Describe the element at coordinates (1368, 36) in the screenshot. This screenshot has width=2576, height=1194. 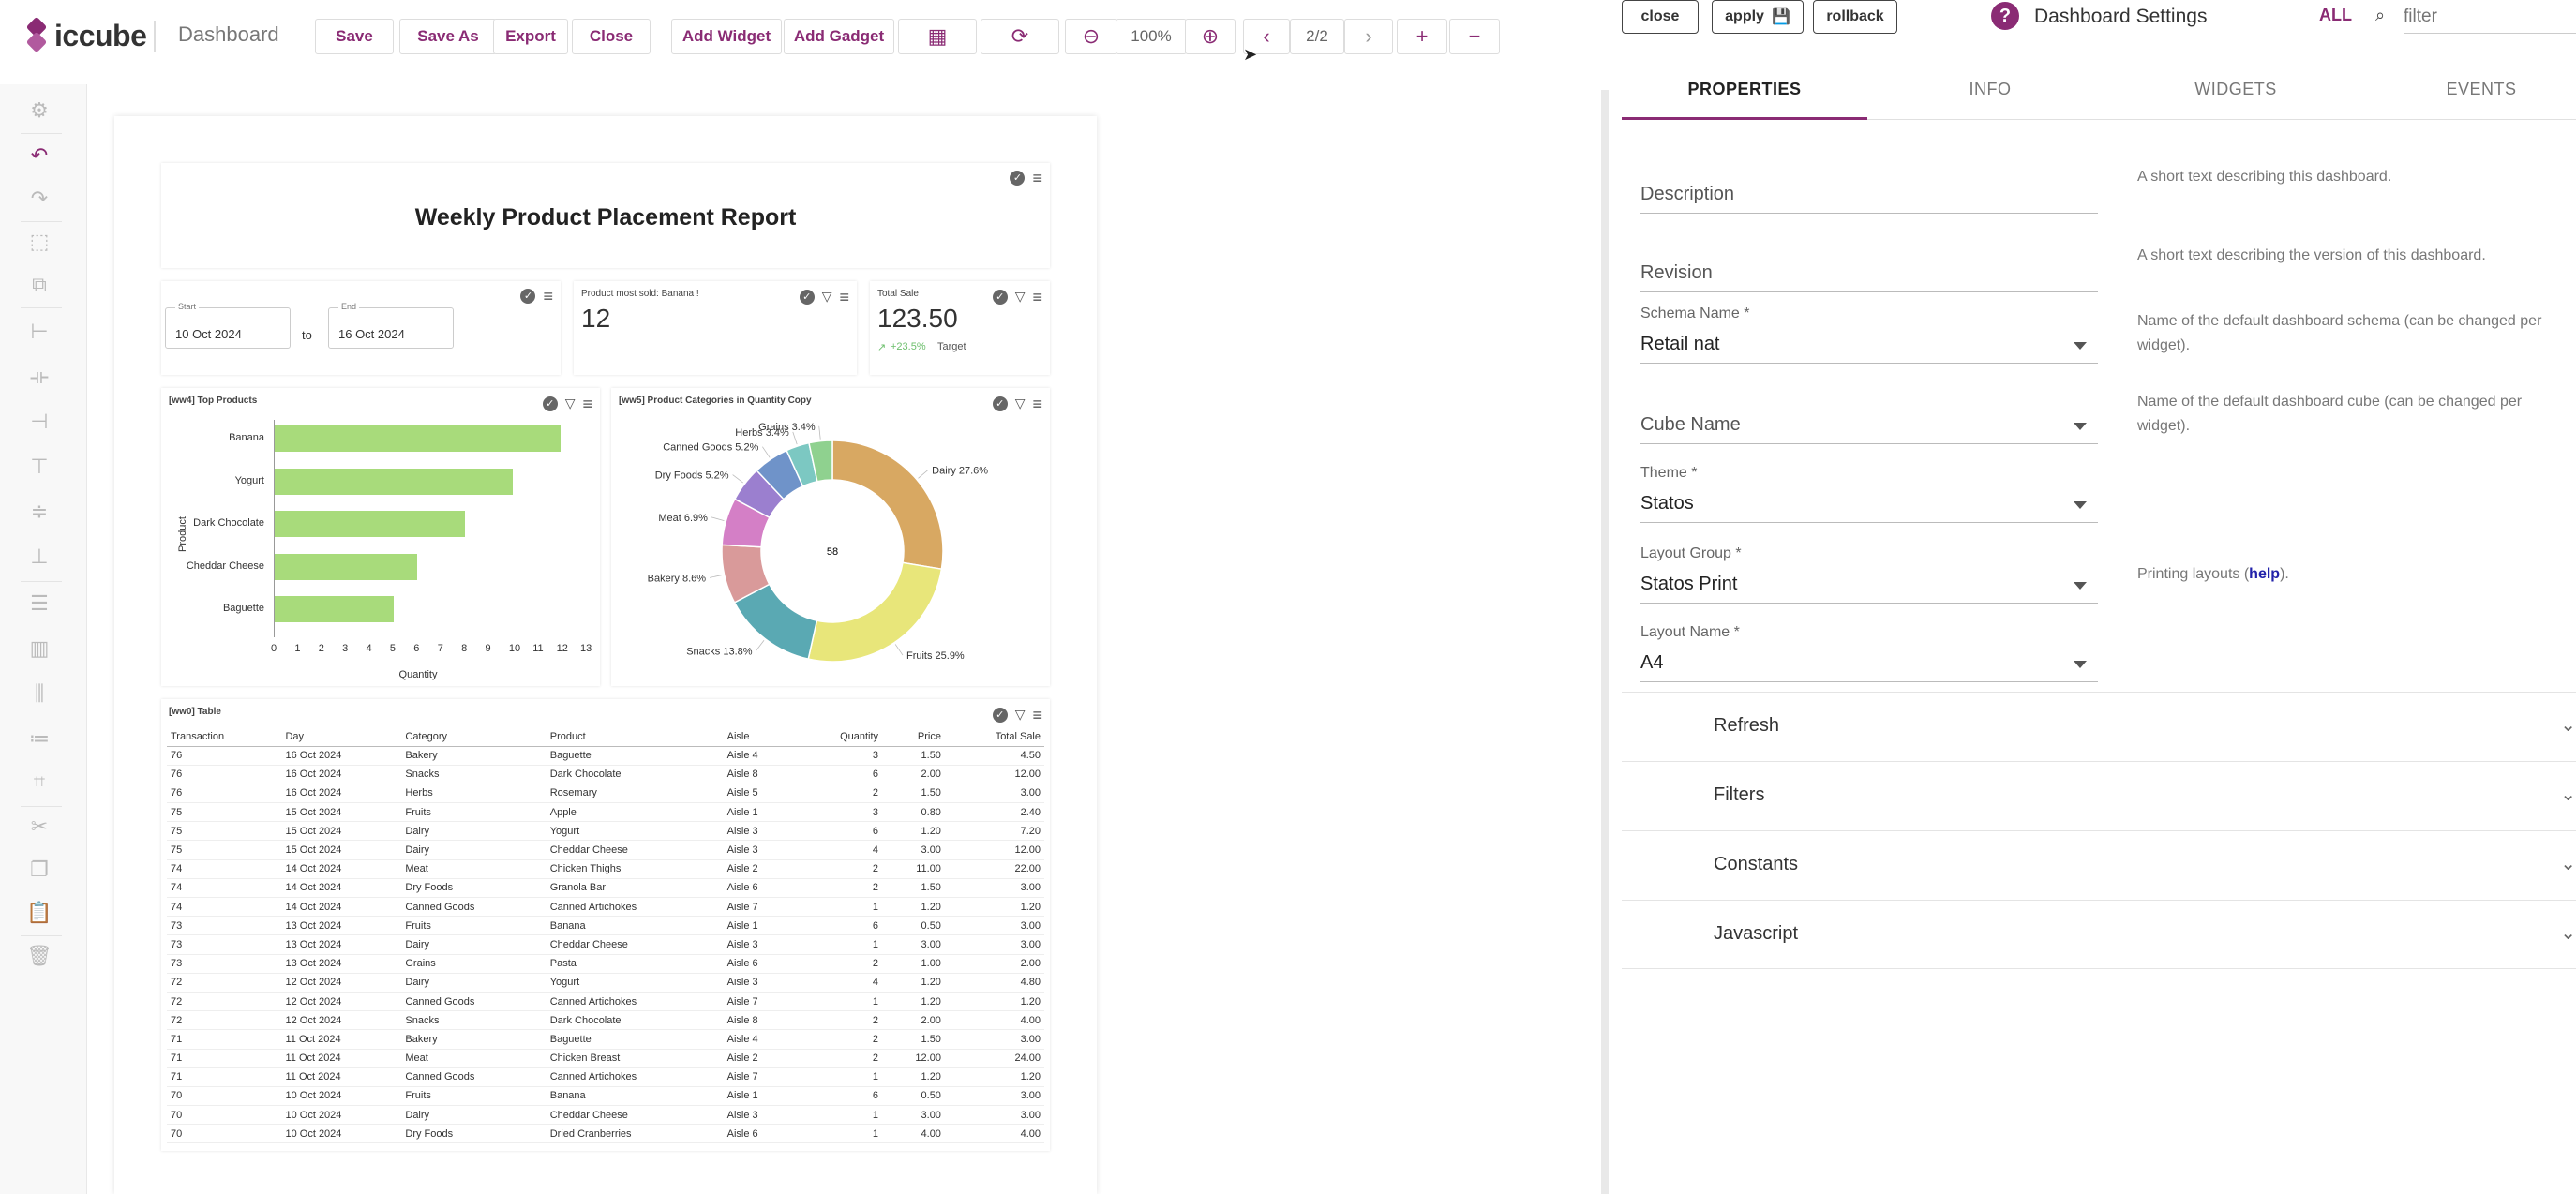
I see `next-page-icon: ›` at that location.